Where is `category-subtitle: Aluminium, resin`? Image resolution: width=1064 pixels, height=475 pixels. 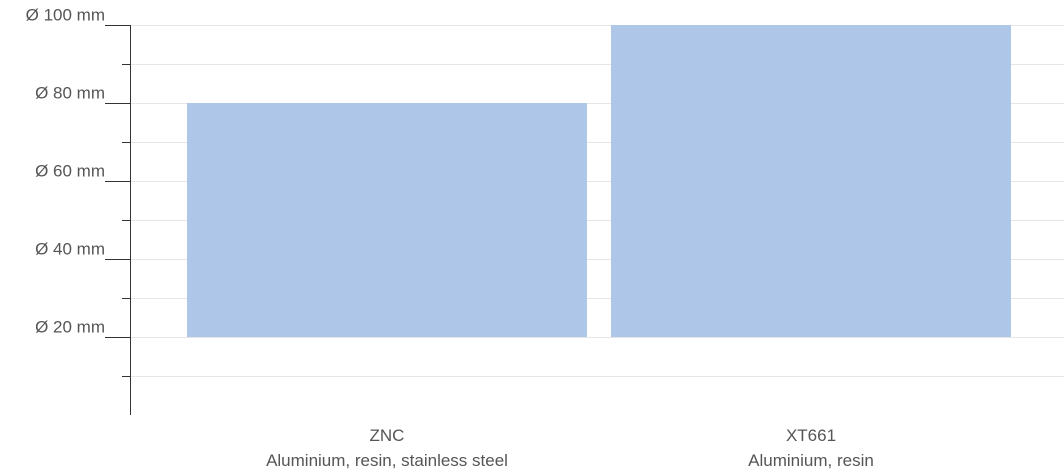
category-subtitle: Aluminium, resin is located at coordinates (811, 460).